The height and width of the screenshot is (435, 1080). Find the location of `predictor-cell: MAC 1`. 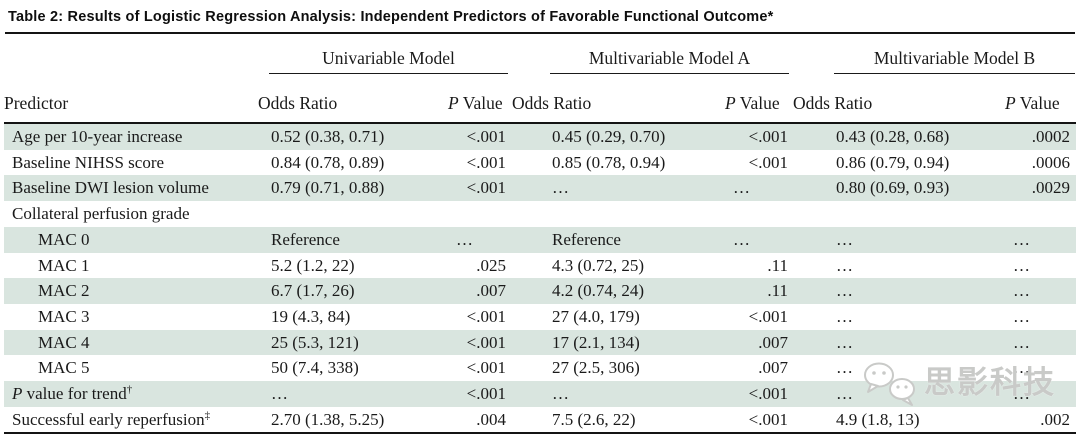

predictor-cell: MAC 1 is located at coordinates (64, 265).